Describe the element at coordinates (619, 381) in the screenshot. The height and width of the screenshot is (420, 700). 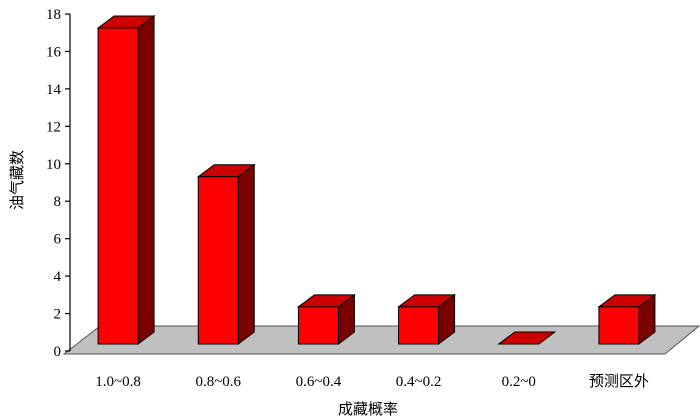
I see `x-tick-label: 预测区外` at that location.